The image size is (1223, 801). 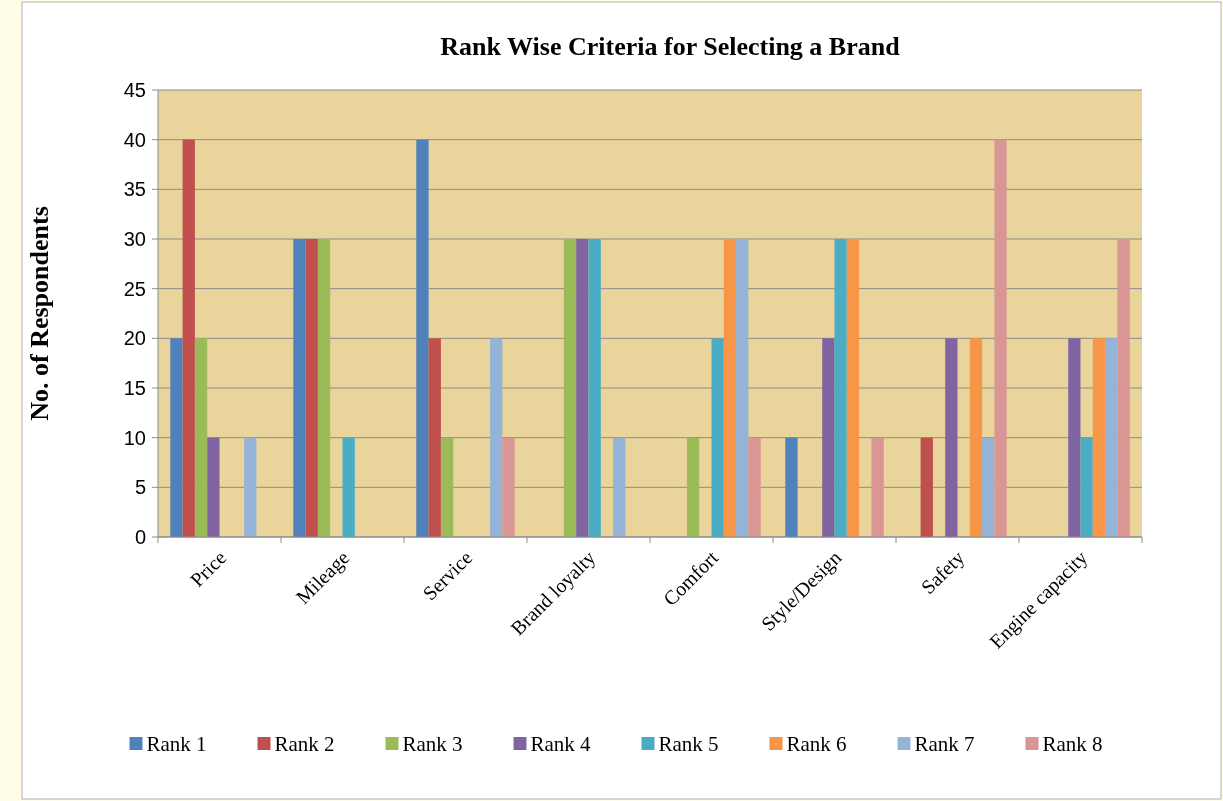 I want to click on legend-label: Rank 2, so click(x=304, y=744).